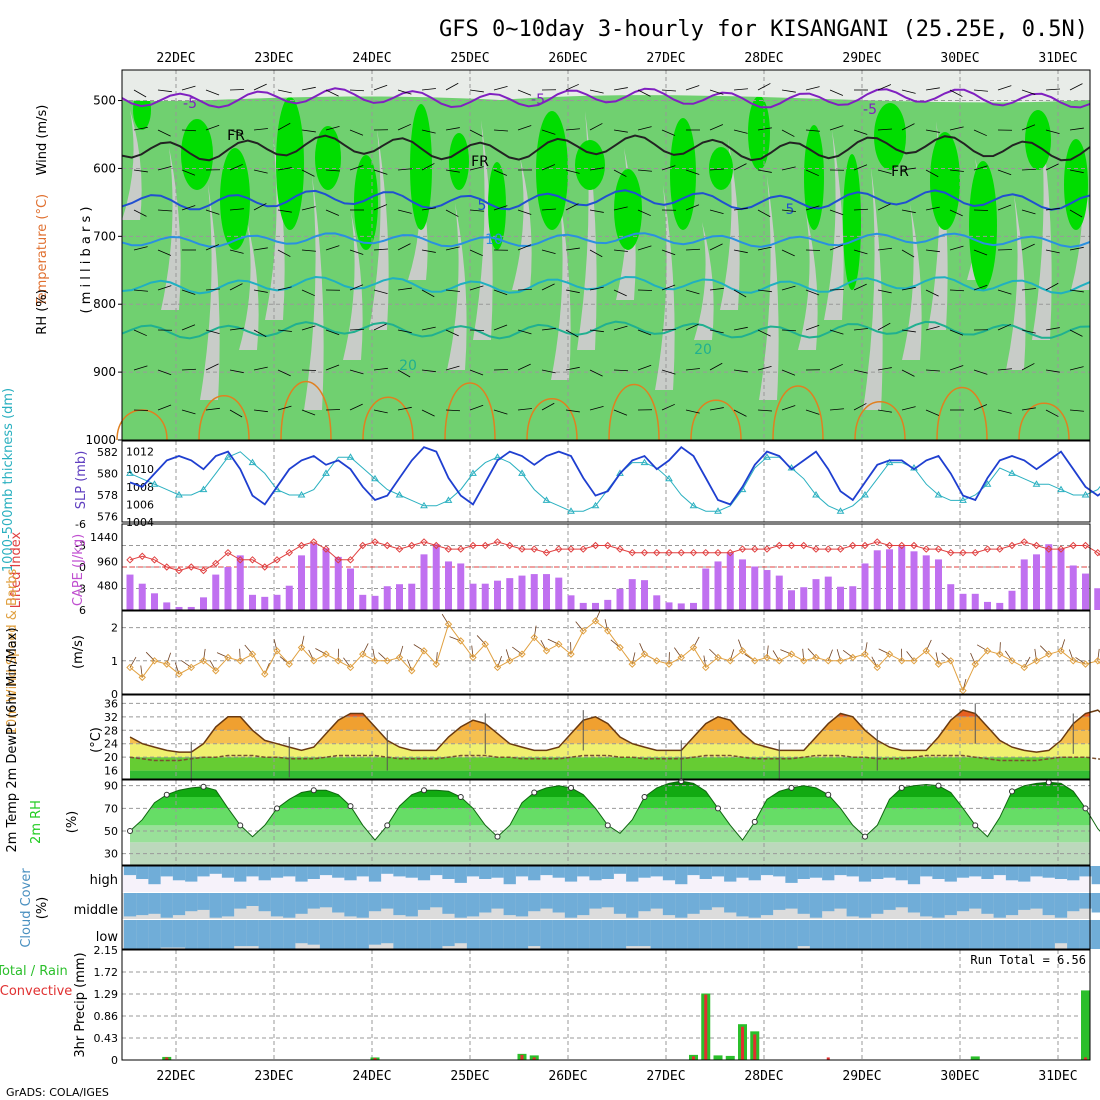 The width and height of the screenshot is (1100, 1100). Describe the element at coordinates (371, 1076) in the screenshot. I see `date-label-bottom-2: 24DEC` at that location.